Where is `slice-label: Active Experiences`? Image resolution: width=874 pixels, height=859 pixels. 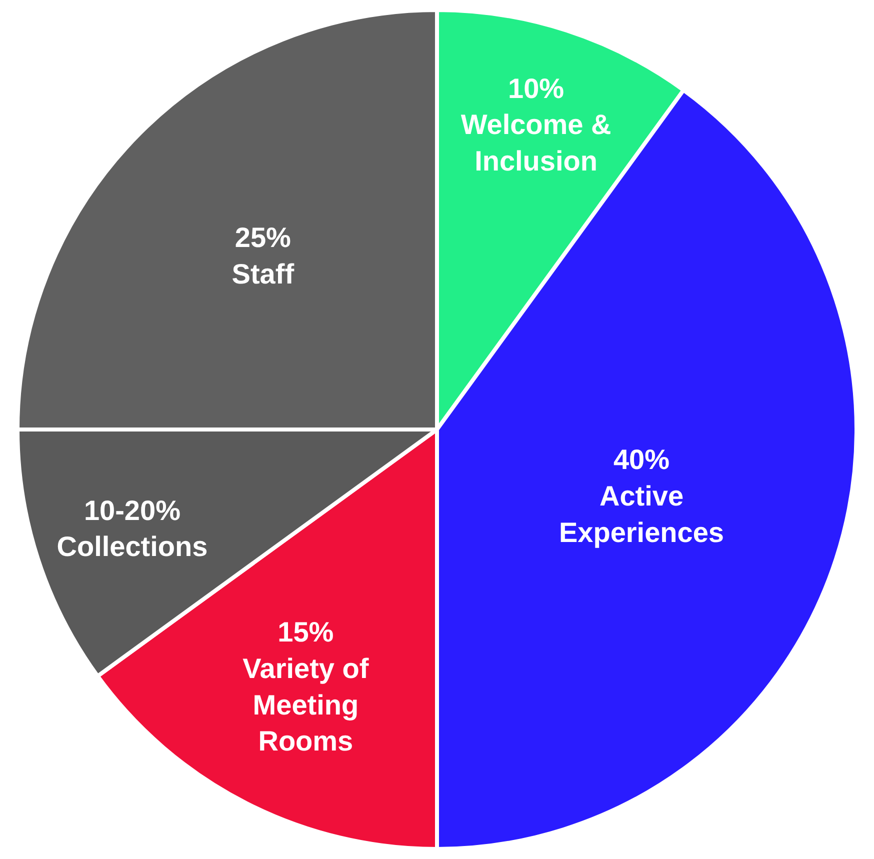 slice-label: Active Experiences is located at coordinates (641, 514).